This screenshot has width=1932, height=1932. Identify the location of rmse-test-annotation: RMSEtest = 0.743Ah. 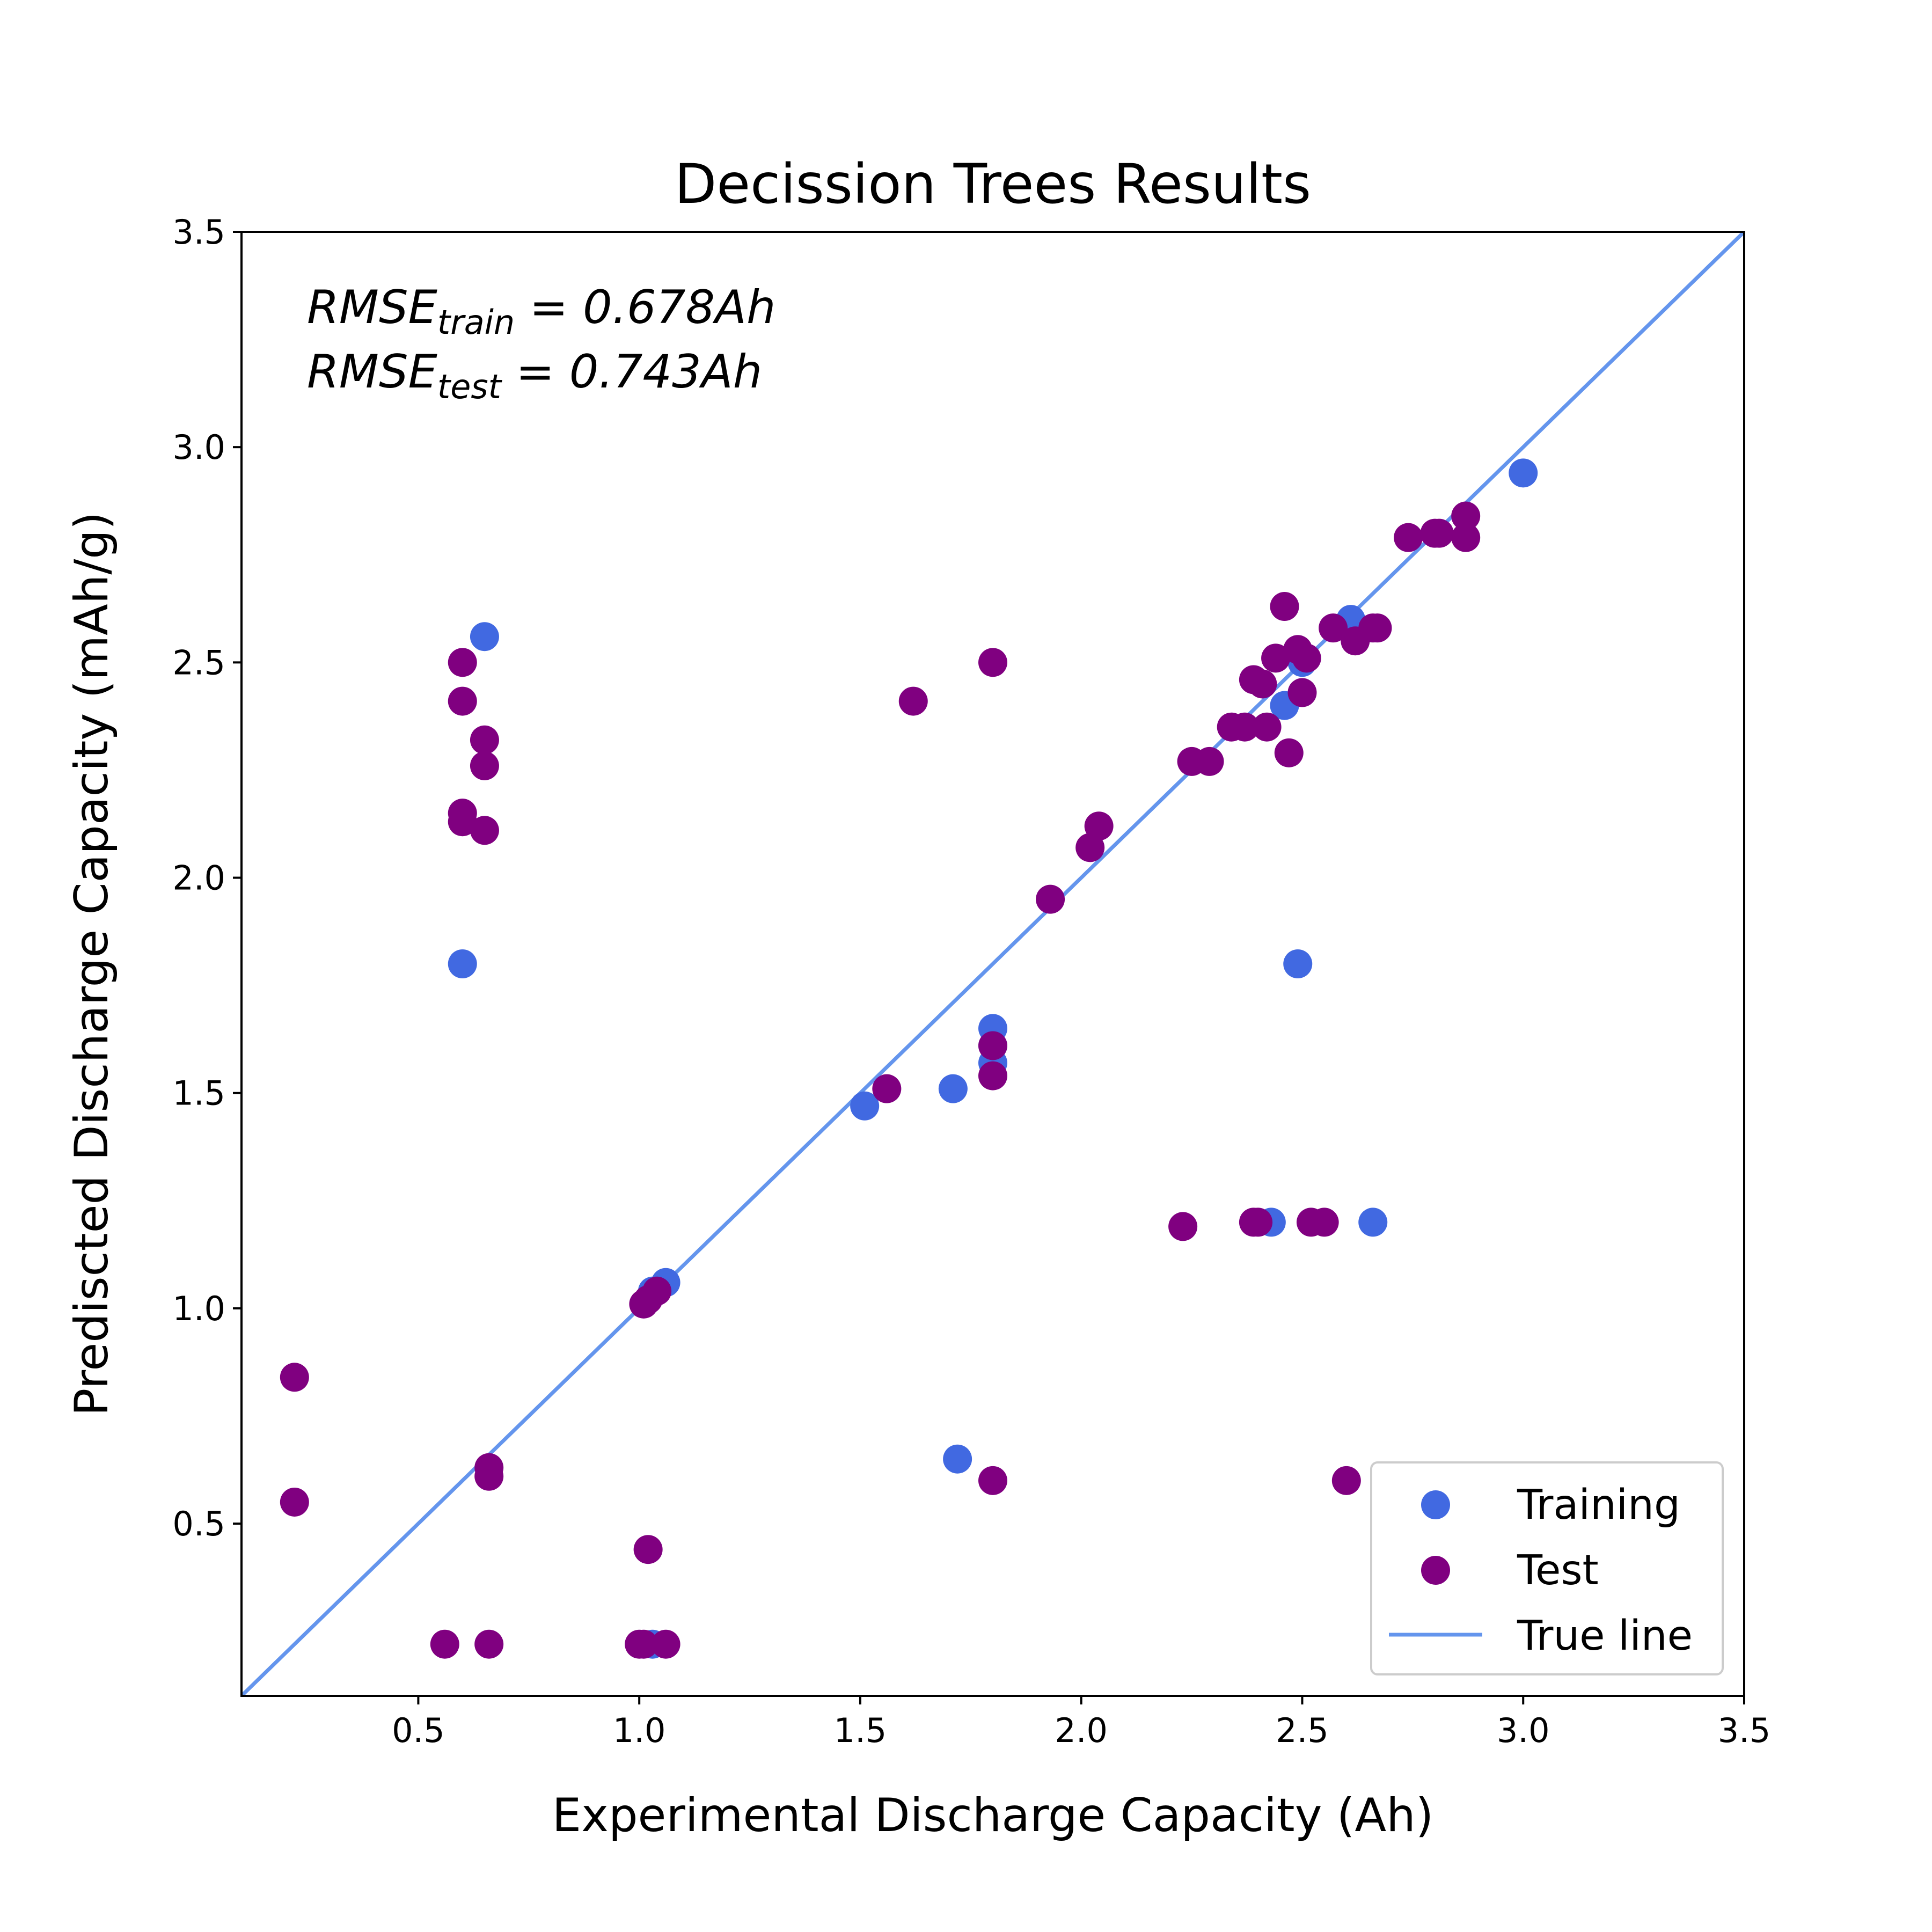
(534, 375).